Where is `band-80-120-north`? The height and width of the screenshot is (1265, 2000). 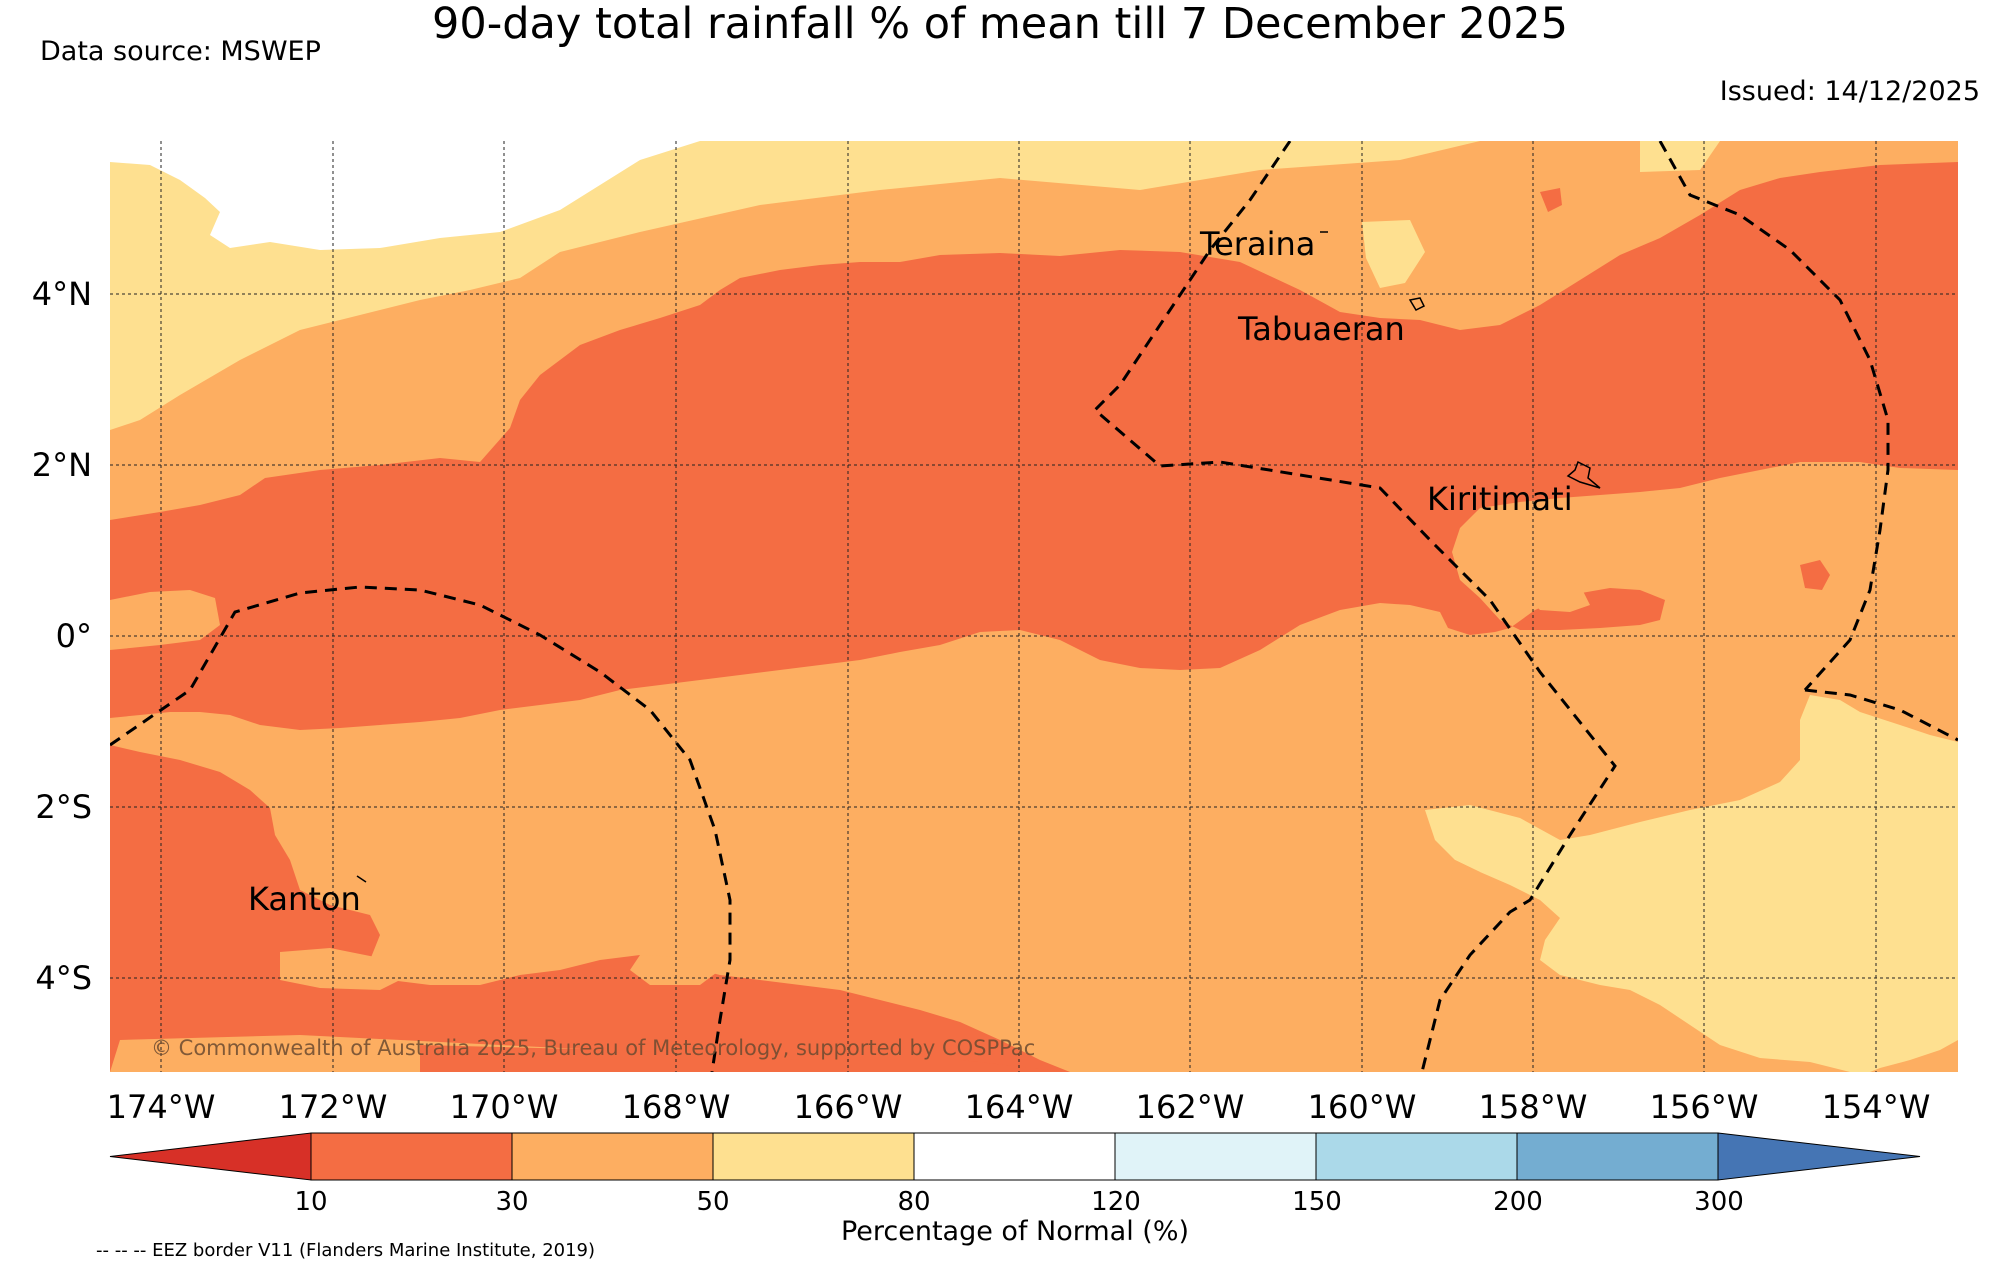
band-80-120-north is located at coordinates (405, 195).